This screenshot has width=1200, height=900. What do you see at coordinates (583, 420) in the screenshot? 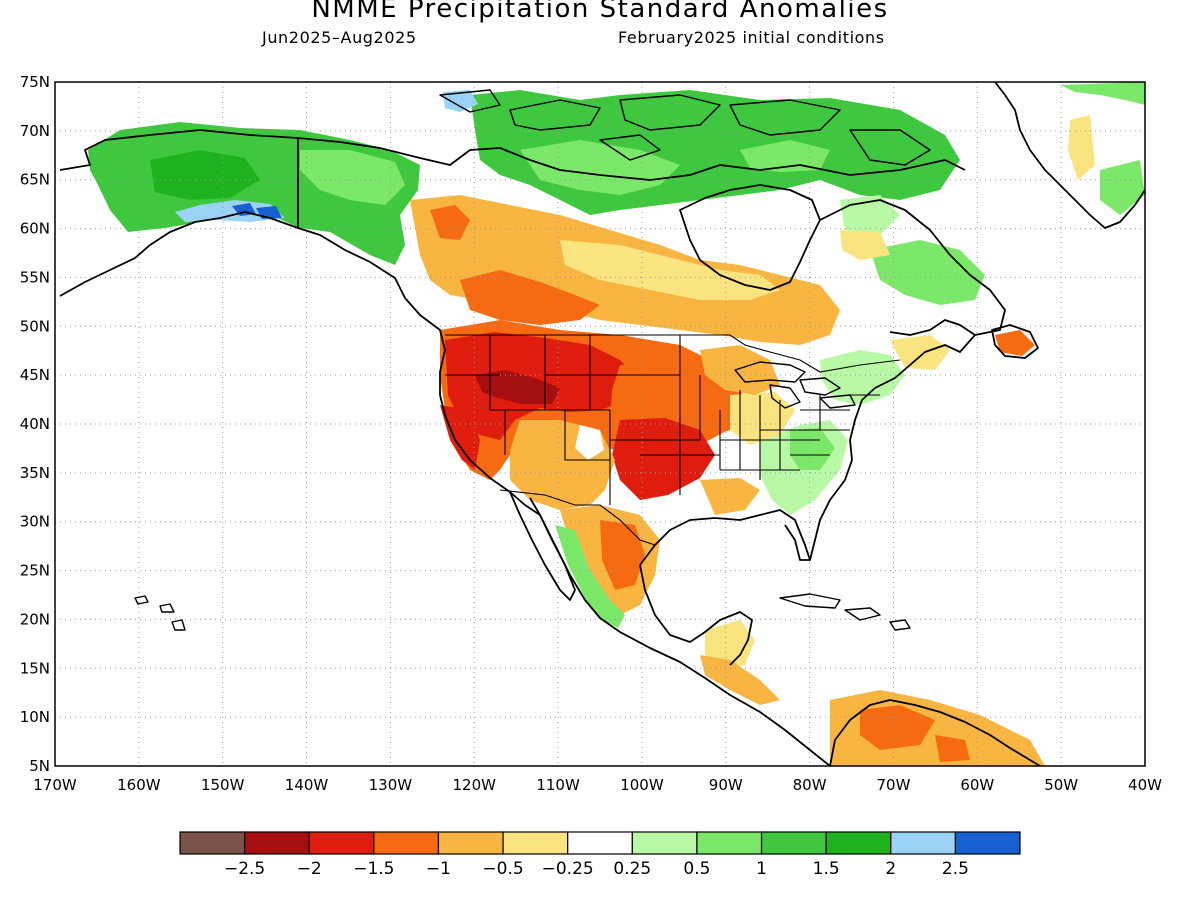
I see `border-states-west` at bounding box center [583, 420].